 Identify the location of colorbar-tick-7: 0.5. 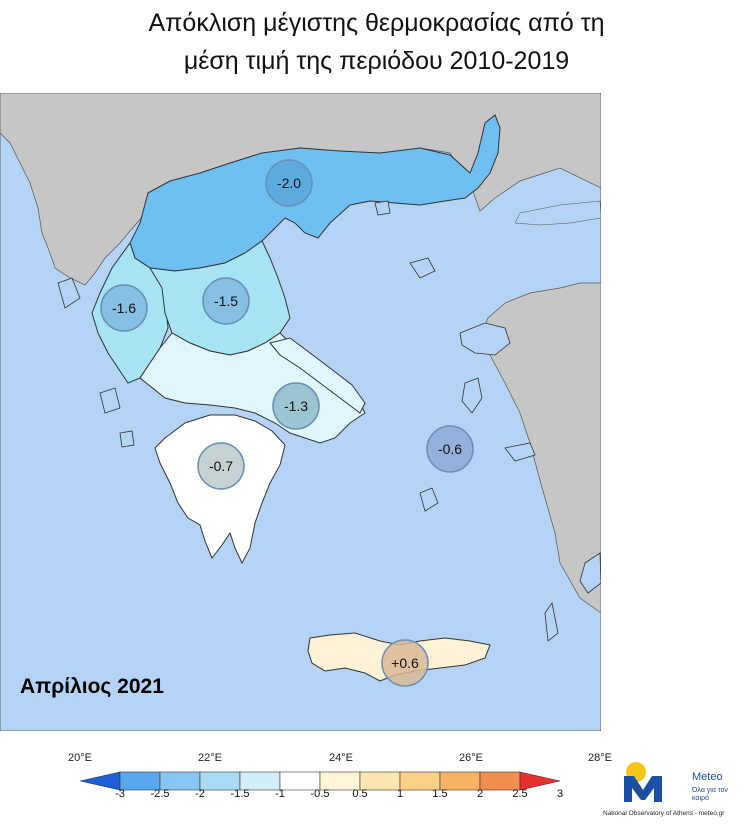
(360, 794).